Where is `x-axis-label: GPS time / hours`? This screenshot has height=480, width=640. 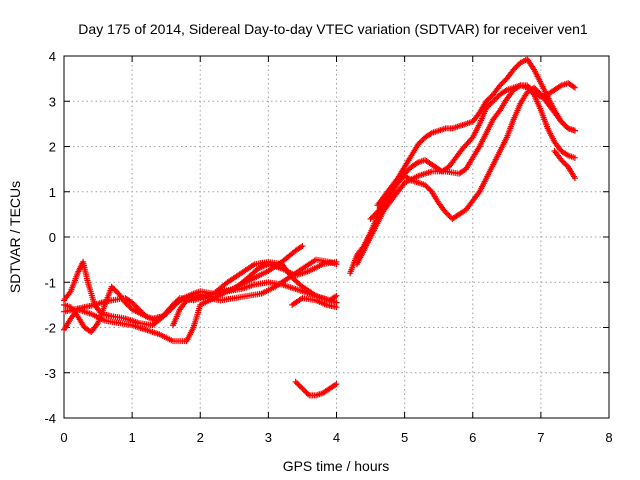 x-axis-label: GPS time / hours is located at coordinates (336, 466).